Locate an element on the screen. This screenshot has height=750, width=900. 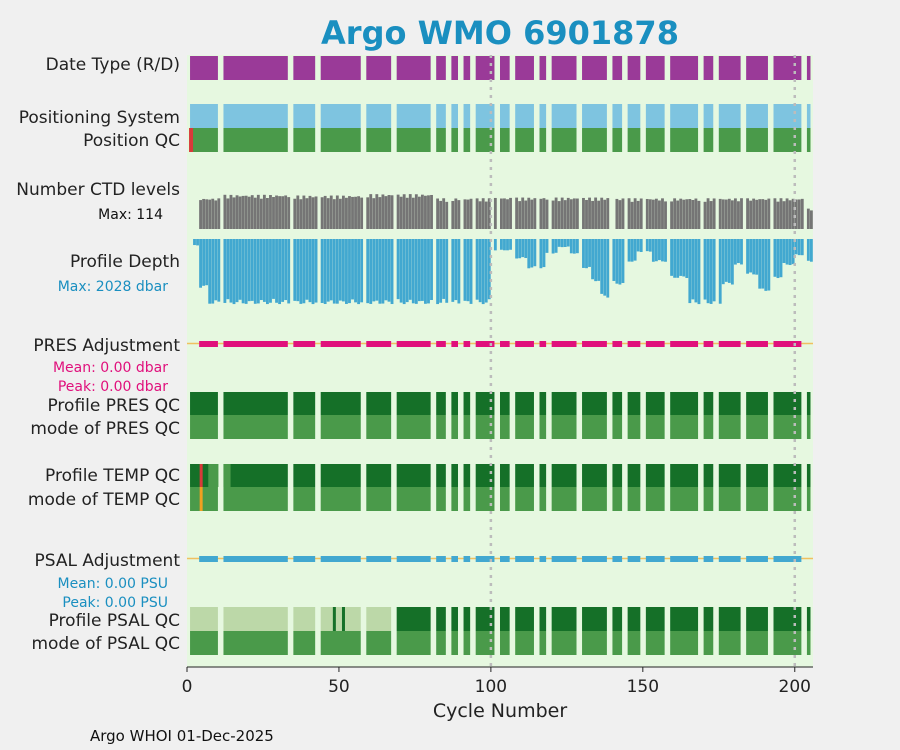
x-axis: 0 50 100 150 200 Cycle Number is located at coordinates (497, 694).